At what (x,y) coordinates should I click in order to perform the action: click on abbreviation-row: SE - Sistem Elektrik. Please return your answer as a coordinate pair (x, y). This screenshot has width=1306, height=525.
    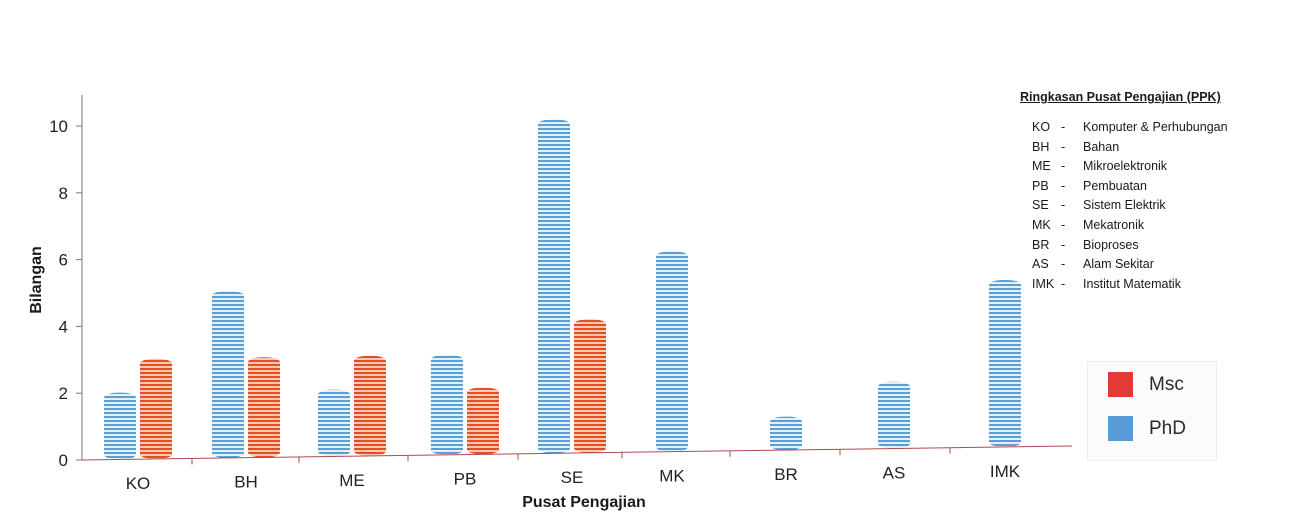
    Looking at the image, I should click on (1160, 206).